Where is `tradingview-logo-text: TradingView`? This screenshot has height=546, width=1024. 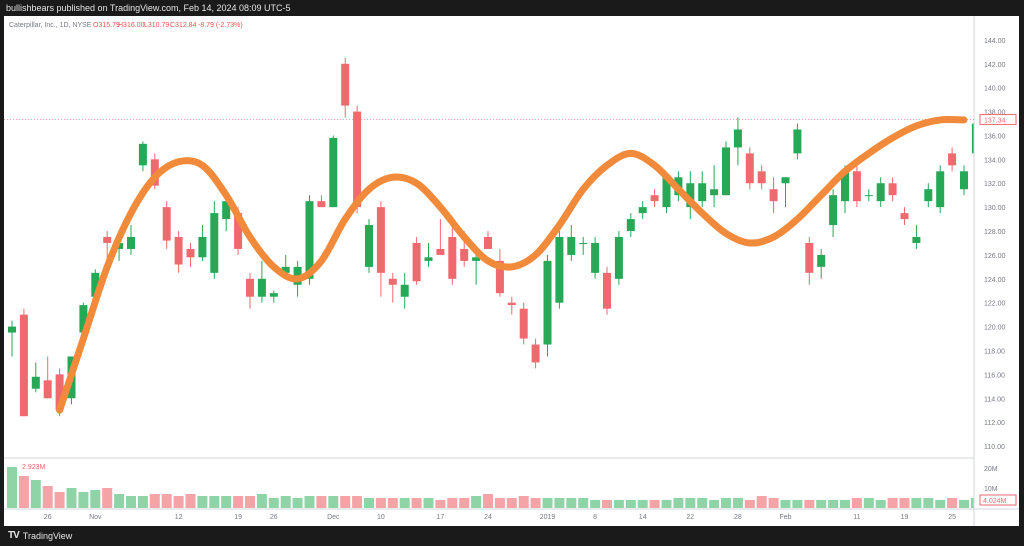
tradingview-logo-text: TradingView is located at coordinates (47, 535).